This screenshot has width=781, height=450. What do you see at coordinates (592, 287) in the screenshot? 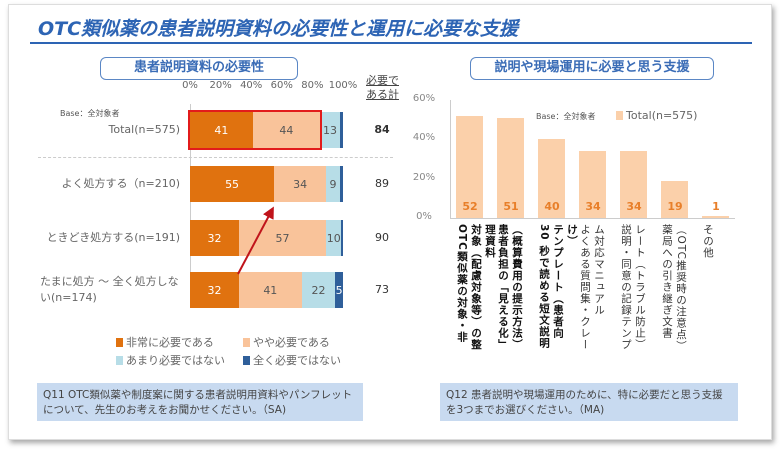
I see `category-label: よくある質問集・クレーム対応マニュアル` at bounding box center [592, 287].